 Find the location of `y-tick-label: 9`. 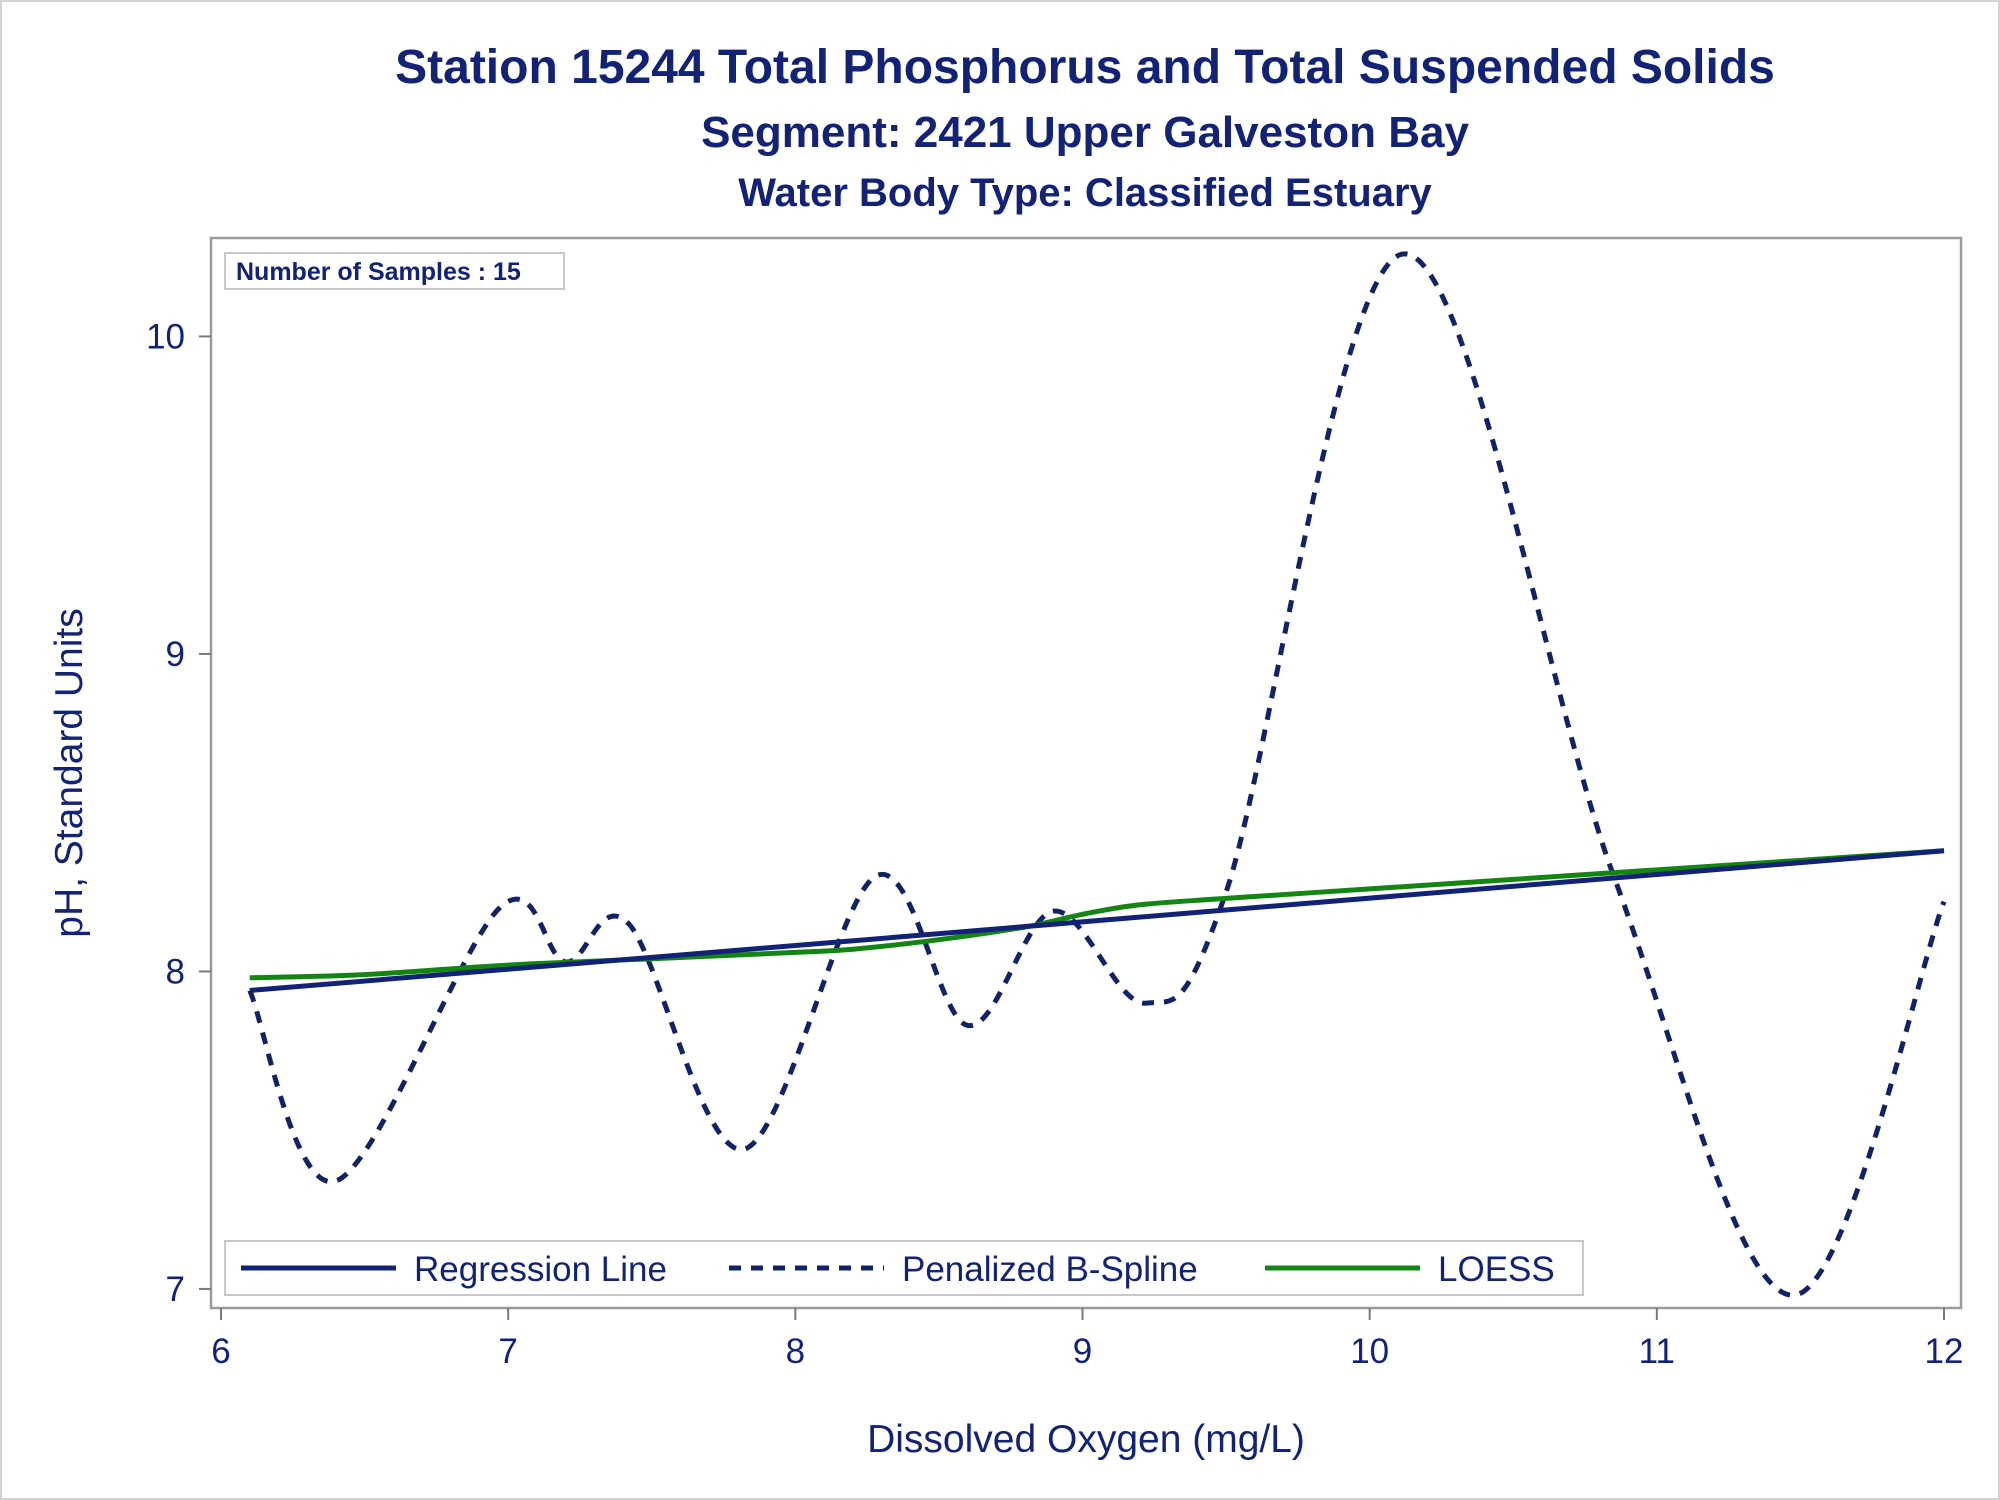

y-tick-label: 9 is located at coordinates (175, 654).